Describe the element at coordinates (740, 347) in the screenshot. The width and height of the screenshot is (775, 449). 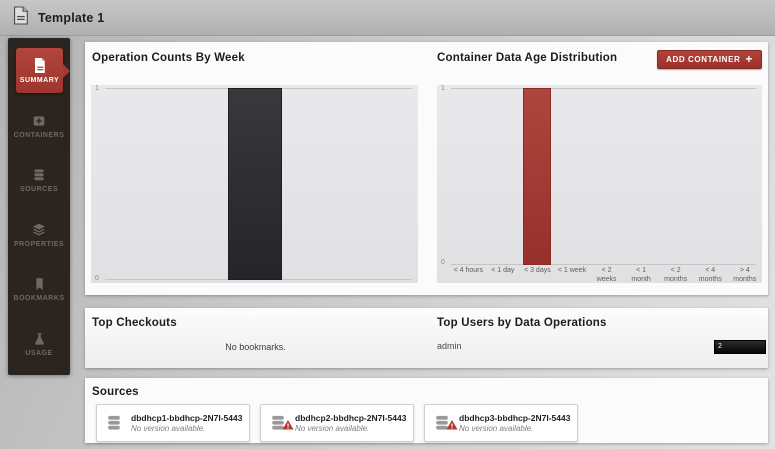
I see `user-operations-bar: 2` at that location.